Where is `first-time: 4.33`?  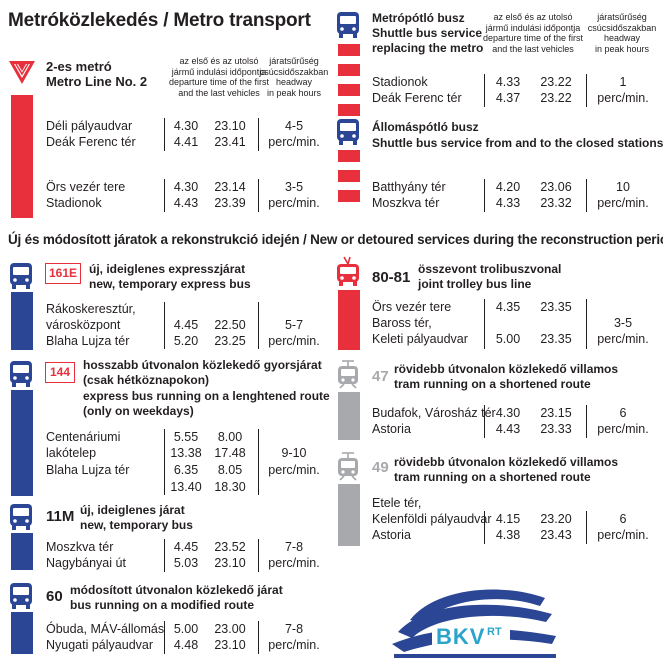 first-time: 4.33 is located at coordinates (508, 82).